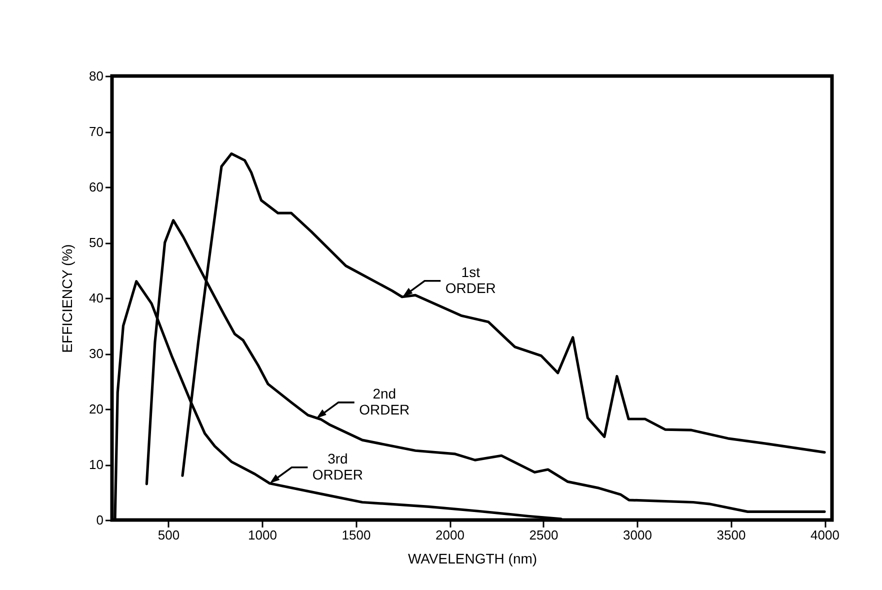 Image resolution: width=882 pixels, height=590 pixels. I want to click on x-tick-label: 4000, so click(825, 535).